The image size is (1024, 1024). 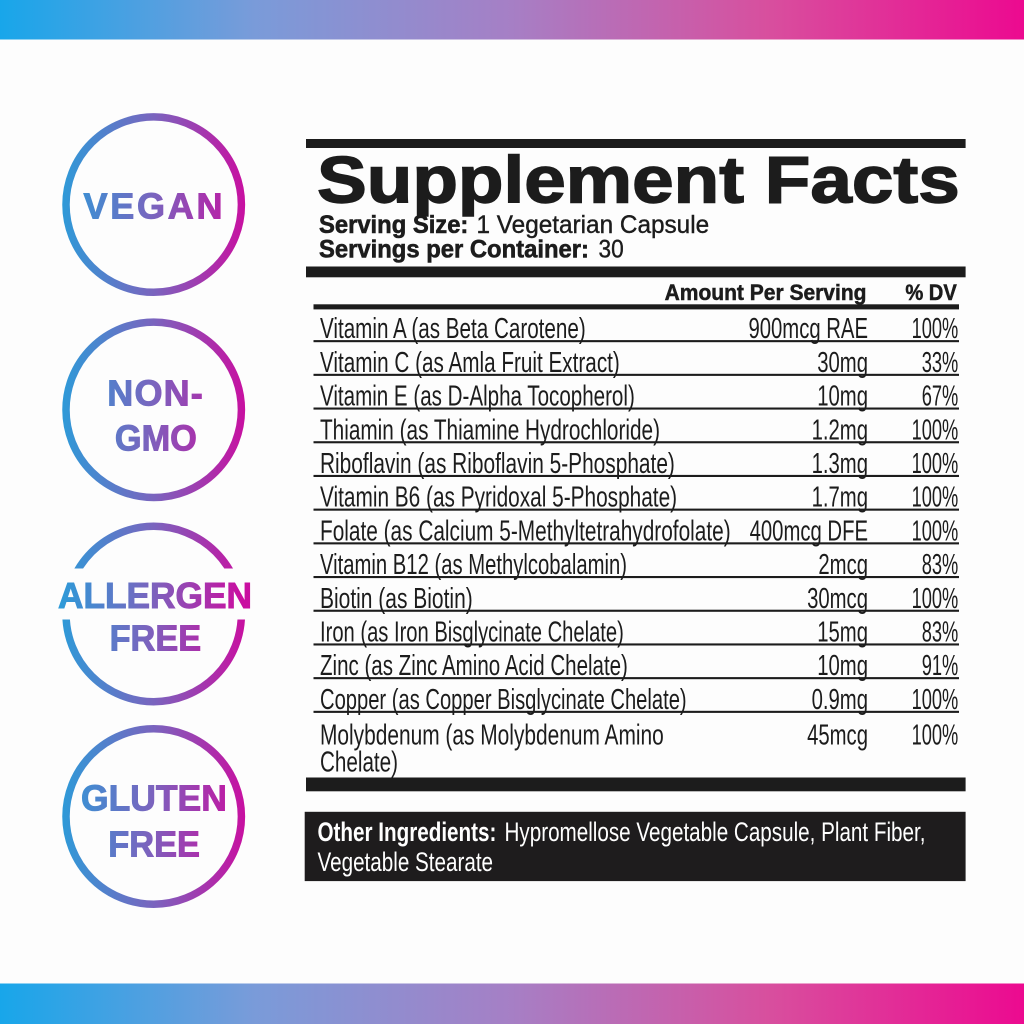 What do you see at coordinates (611, 249) in the screenshot?
I see `svg-text: 30` at bounding box center [611, 249].